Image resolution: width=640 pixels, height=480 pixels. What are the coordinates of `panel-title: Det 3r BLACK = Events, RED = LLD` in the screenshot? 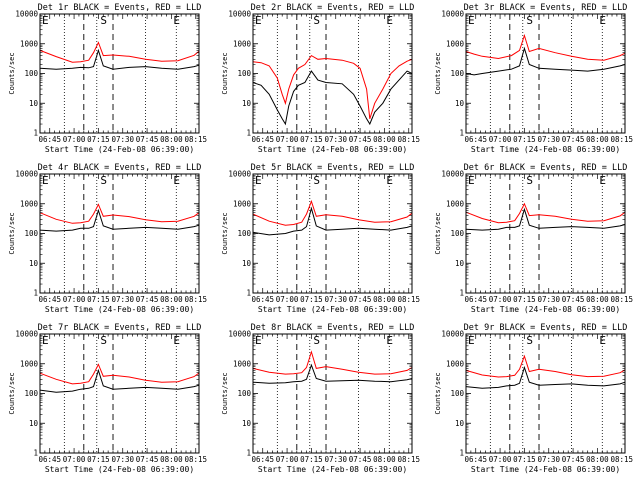 It's located at (546, 8).